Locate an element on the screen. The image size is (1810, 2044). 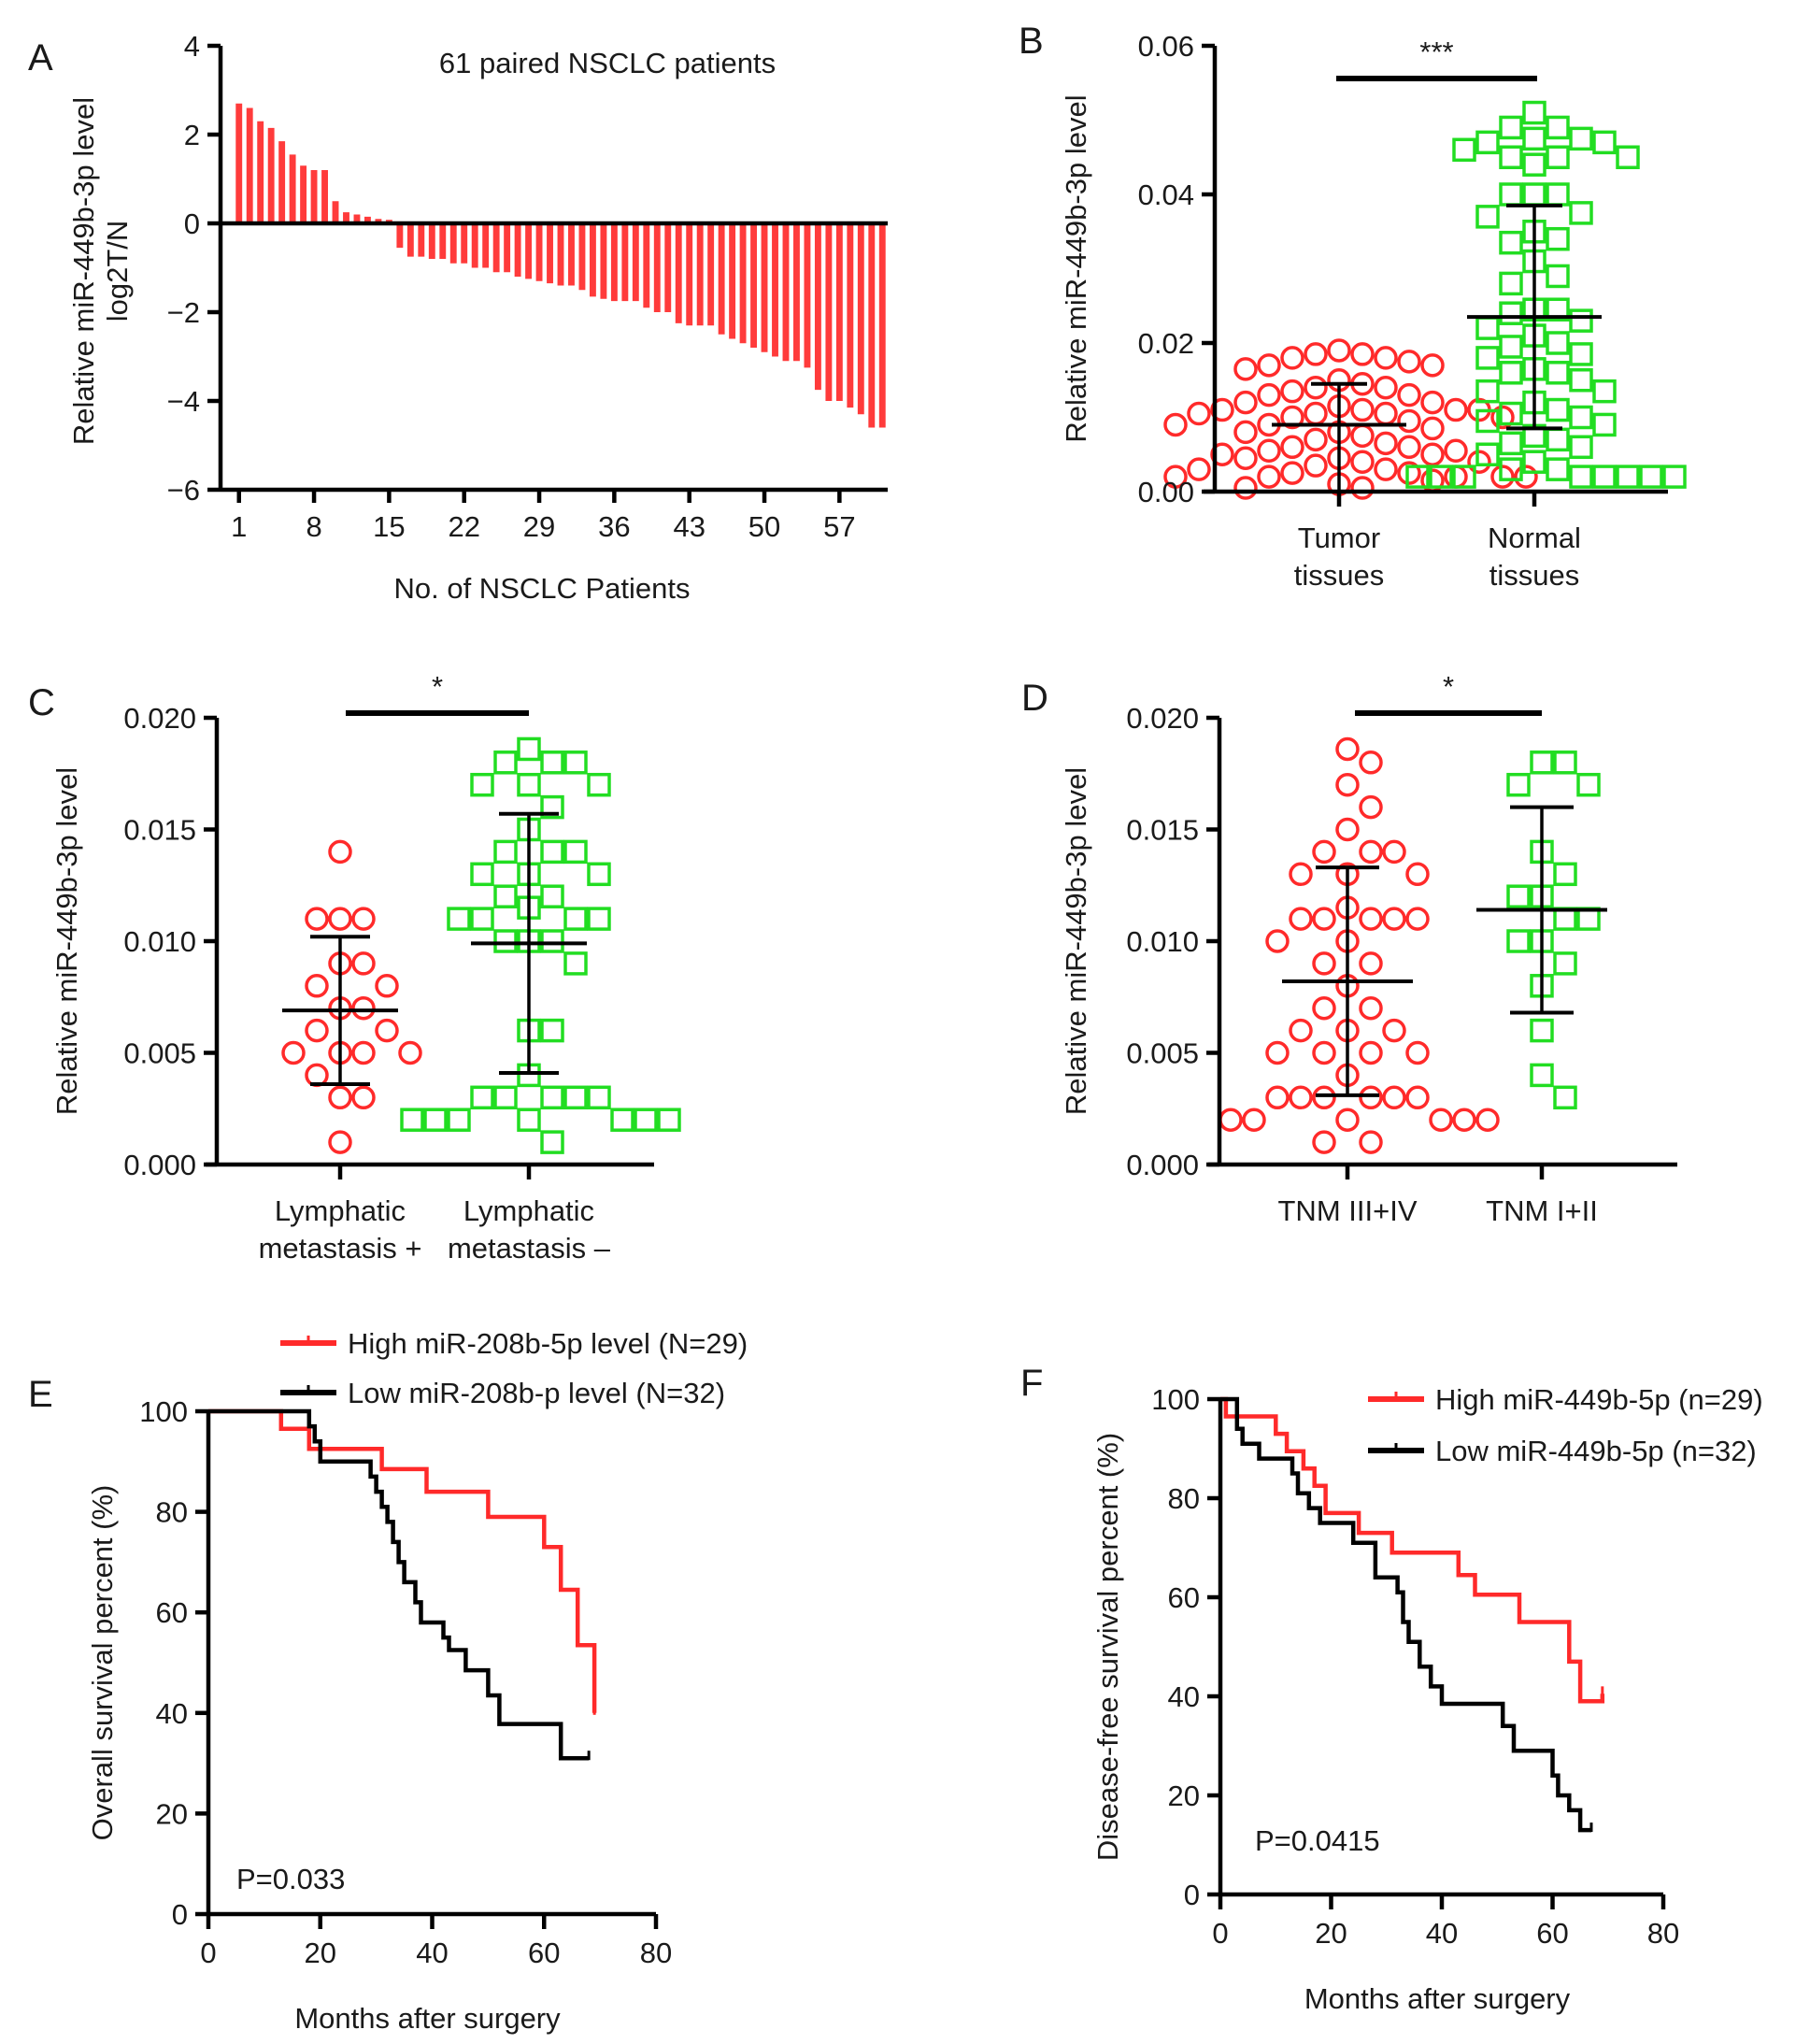
p-value-annotation: P=0.033 is located at coordinates (290, 1879).